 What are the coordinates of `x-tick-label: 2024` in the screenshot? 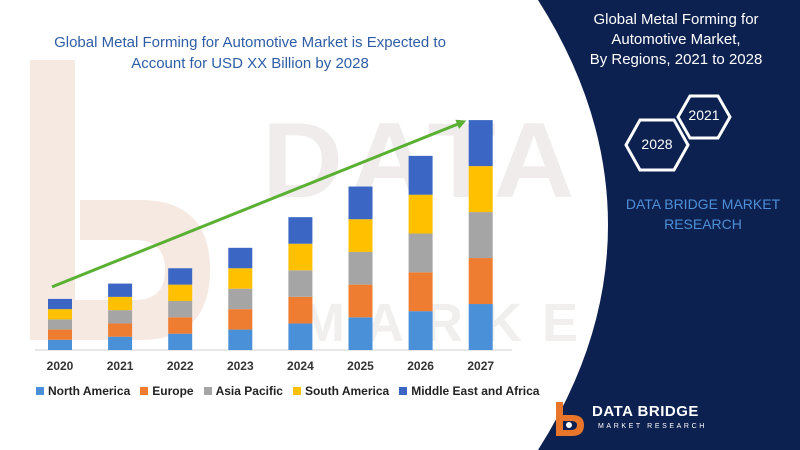 It's located at (300, 366).